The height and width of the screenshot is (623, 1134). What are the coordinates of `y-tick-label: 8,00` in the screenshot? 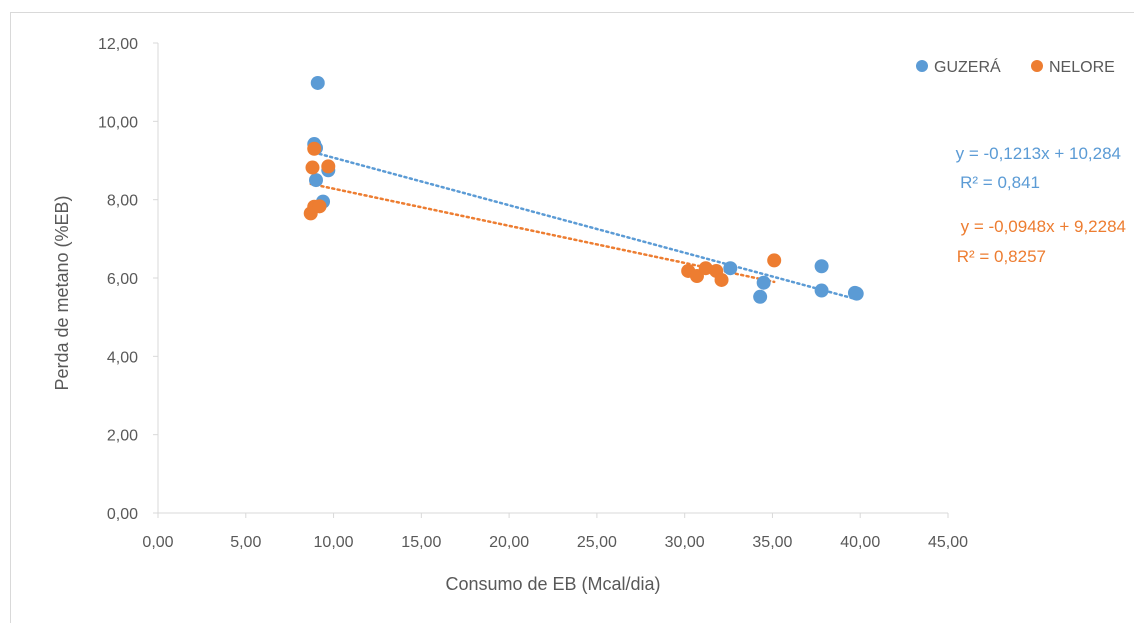 It's located at (122, 201).